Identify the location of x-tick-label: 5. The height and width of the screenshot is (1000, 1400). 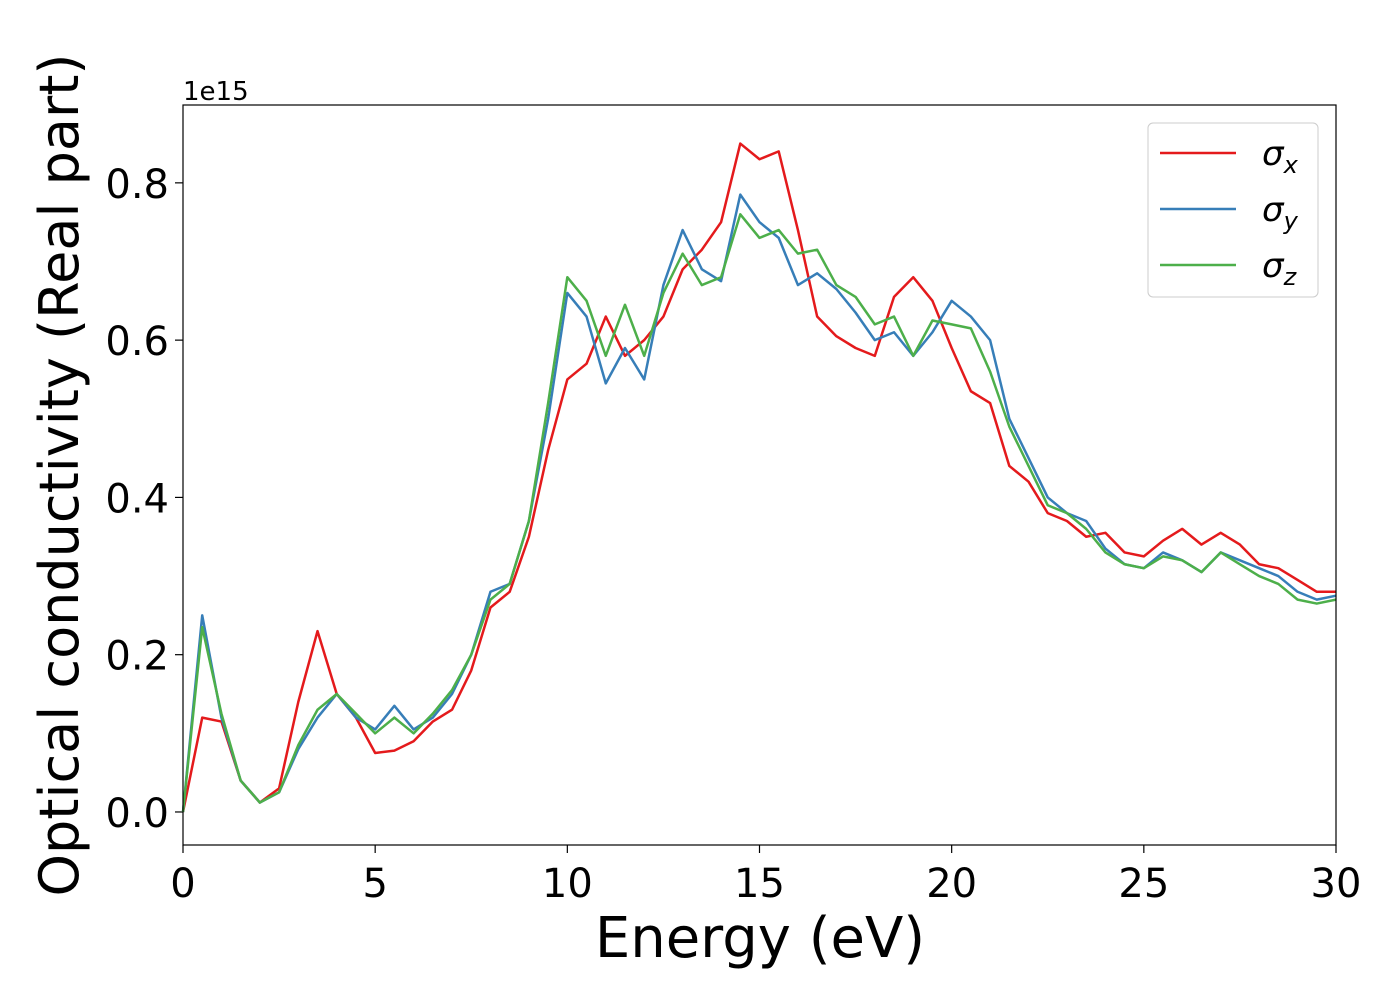
(374, 884).